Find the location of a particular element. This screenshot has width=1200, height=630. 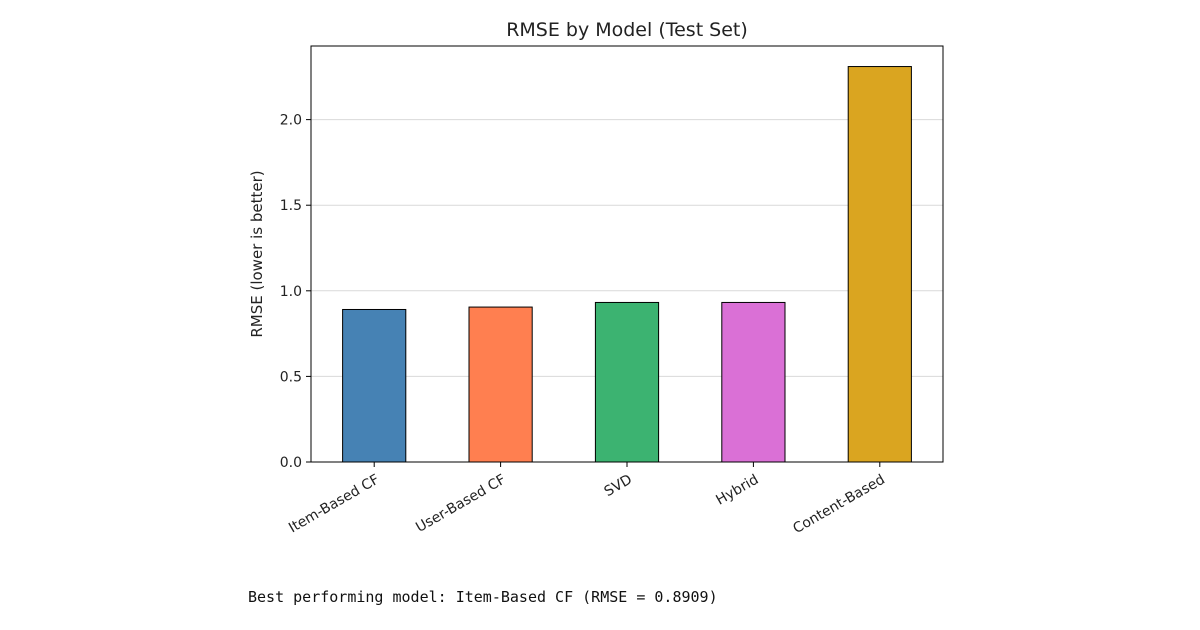

bar-hybrid is located at coordinates (753, 382).